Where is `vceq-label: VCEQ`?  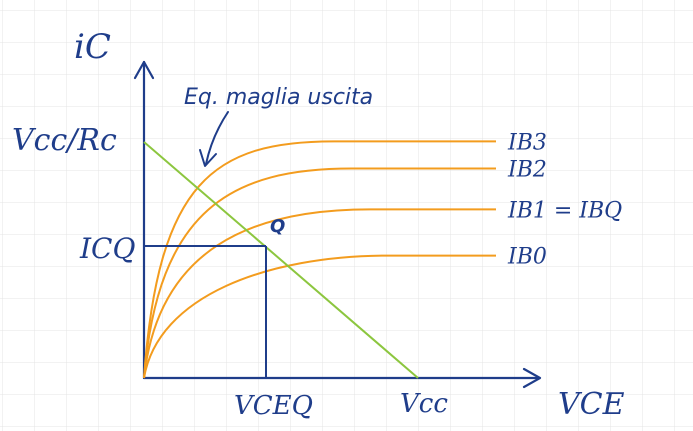
vceq-label: VCEQ is located at coordinates (273, 406).